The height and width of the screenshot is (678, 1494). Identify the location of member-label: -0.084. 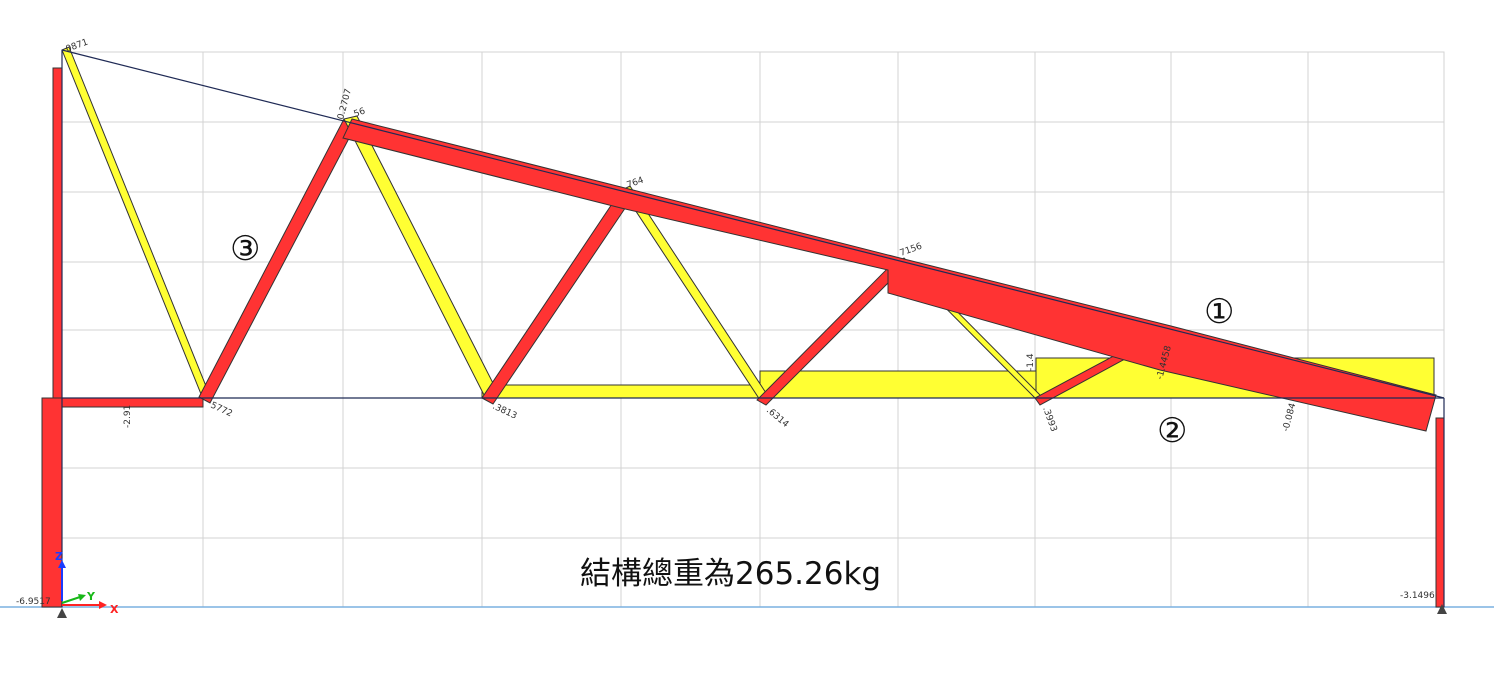
(1289, 417).